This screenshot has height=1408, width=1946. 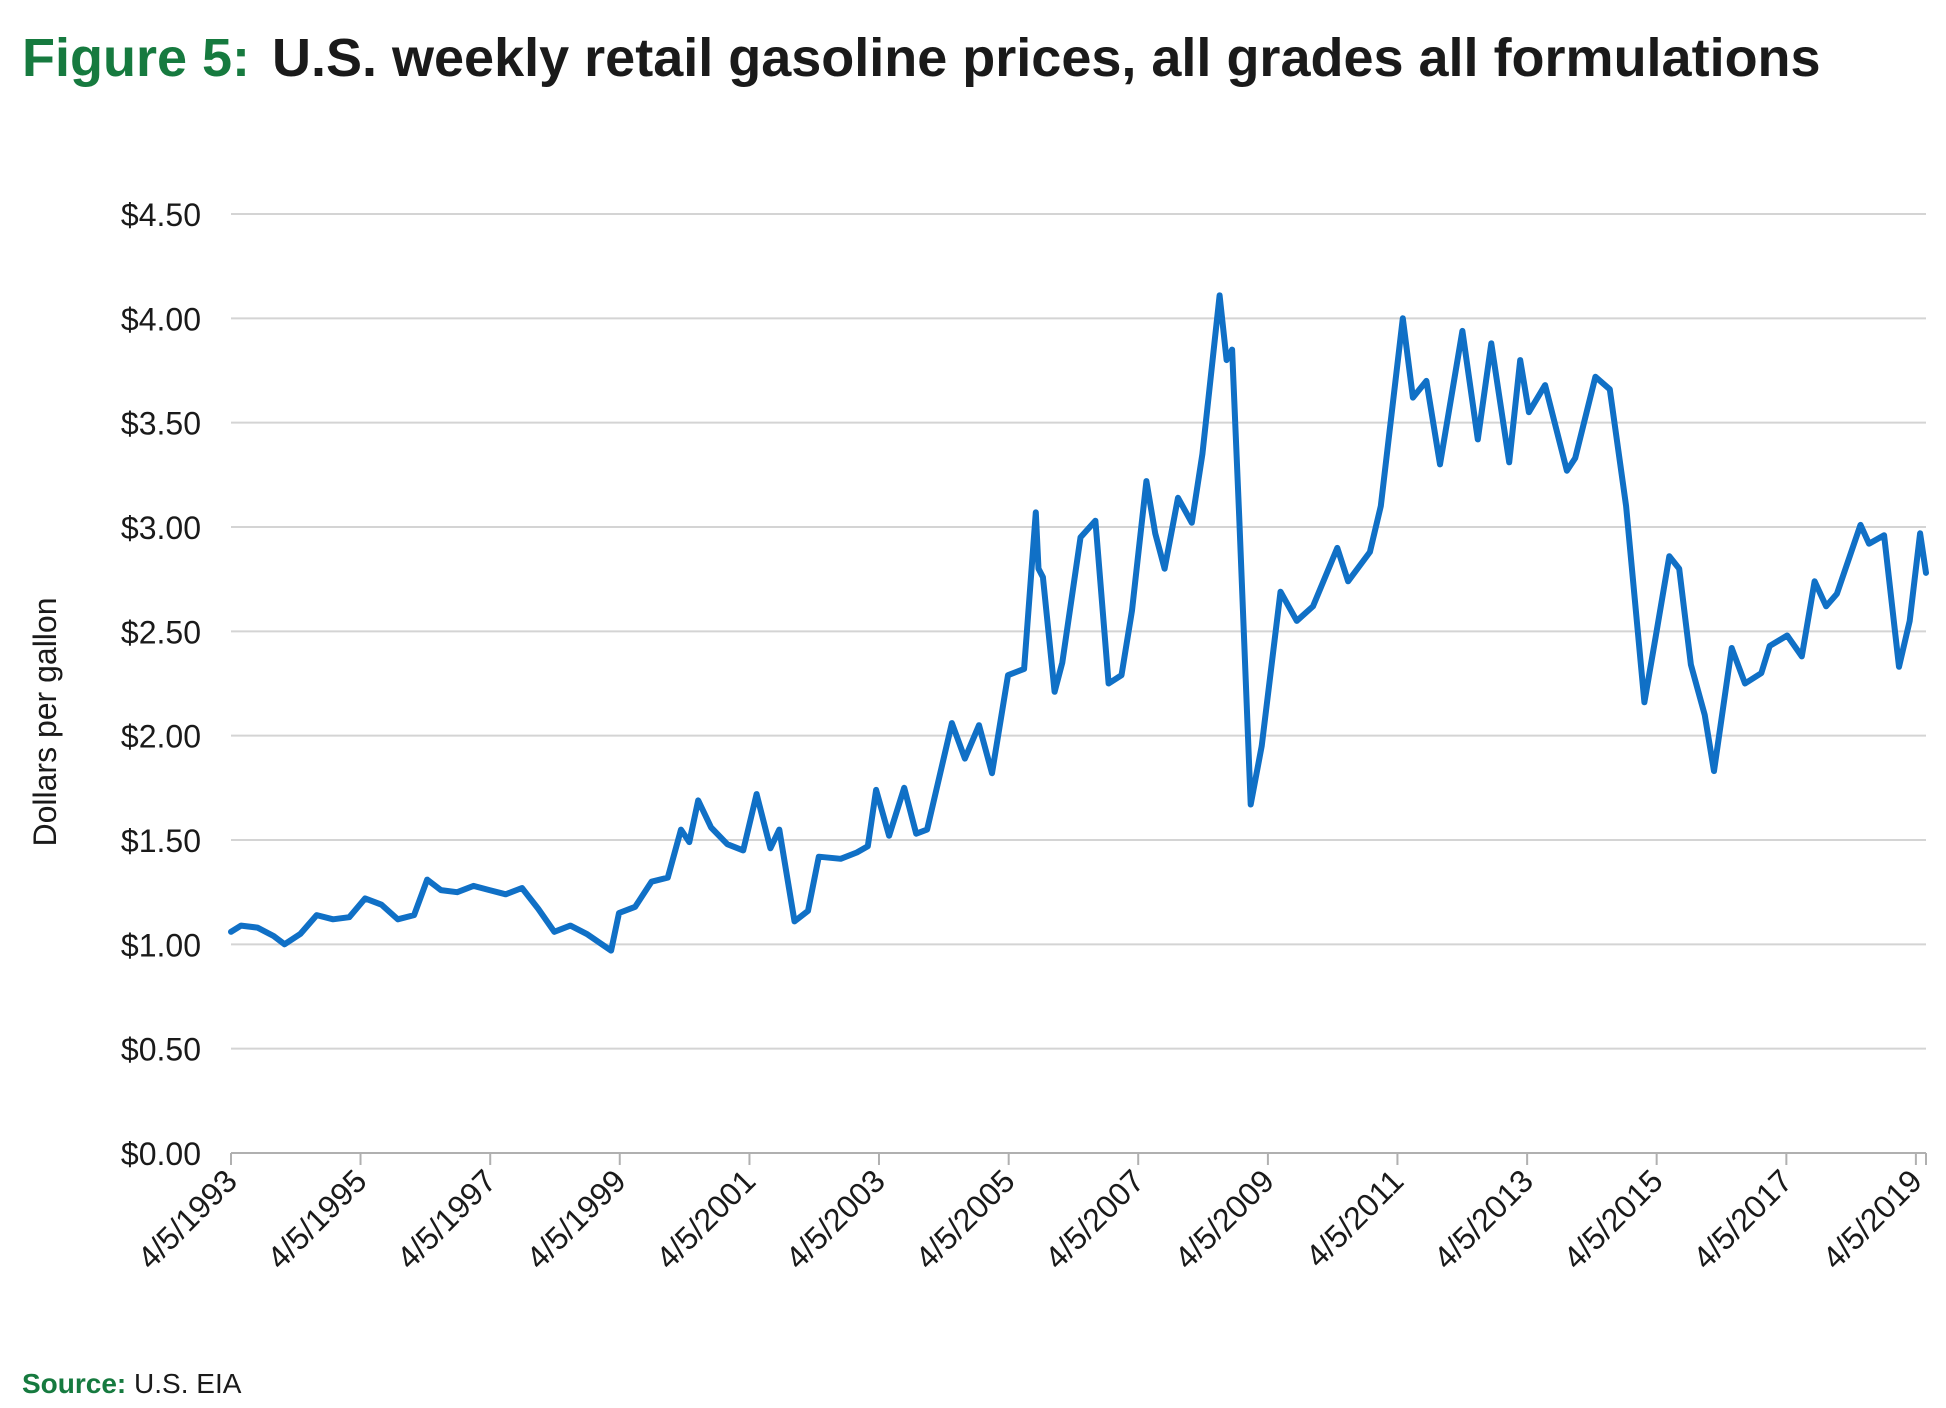 What do you see at coordinates (188, 1383) in the screenshot?
I see `source-text: U.S. EIA` at bounding box center [188, 1383].